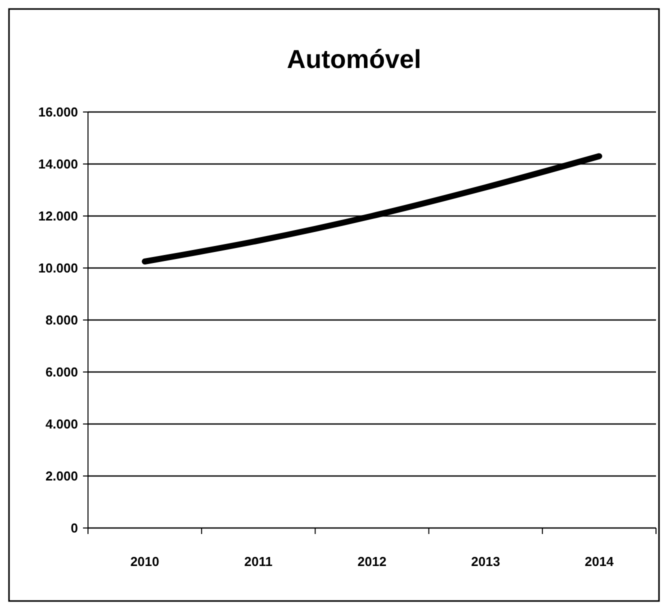 Image resolution: width=668 pixels, height=610 pixels. What do you see at coordinates (61, 372) in the screenshot?
I see `y-tick-label: 6.000` at bounding box center [61, 372].